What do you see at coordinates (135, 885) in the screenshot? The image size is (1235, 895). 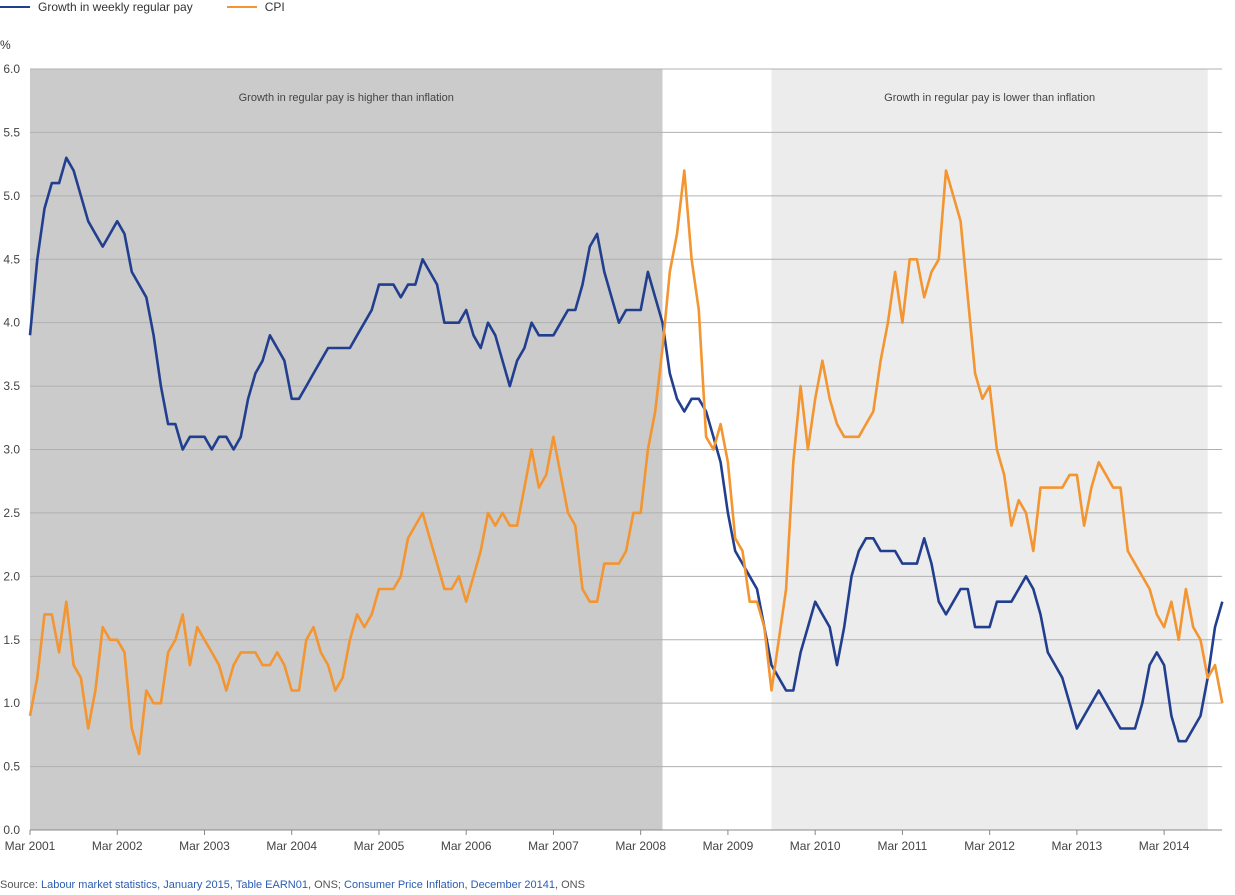 I see `source-link-labour-market: Labour market statistics, January 2015` at bounding box center [135, 885].